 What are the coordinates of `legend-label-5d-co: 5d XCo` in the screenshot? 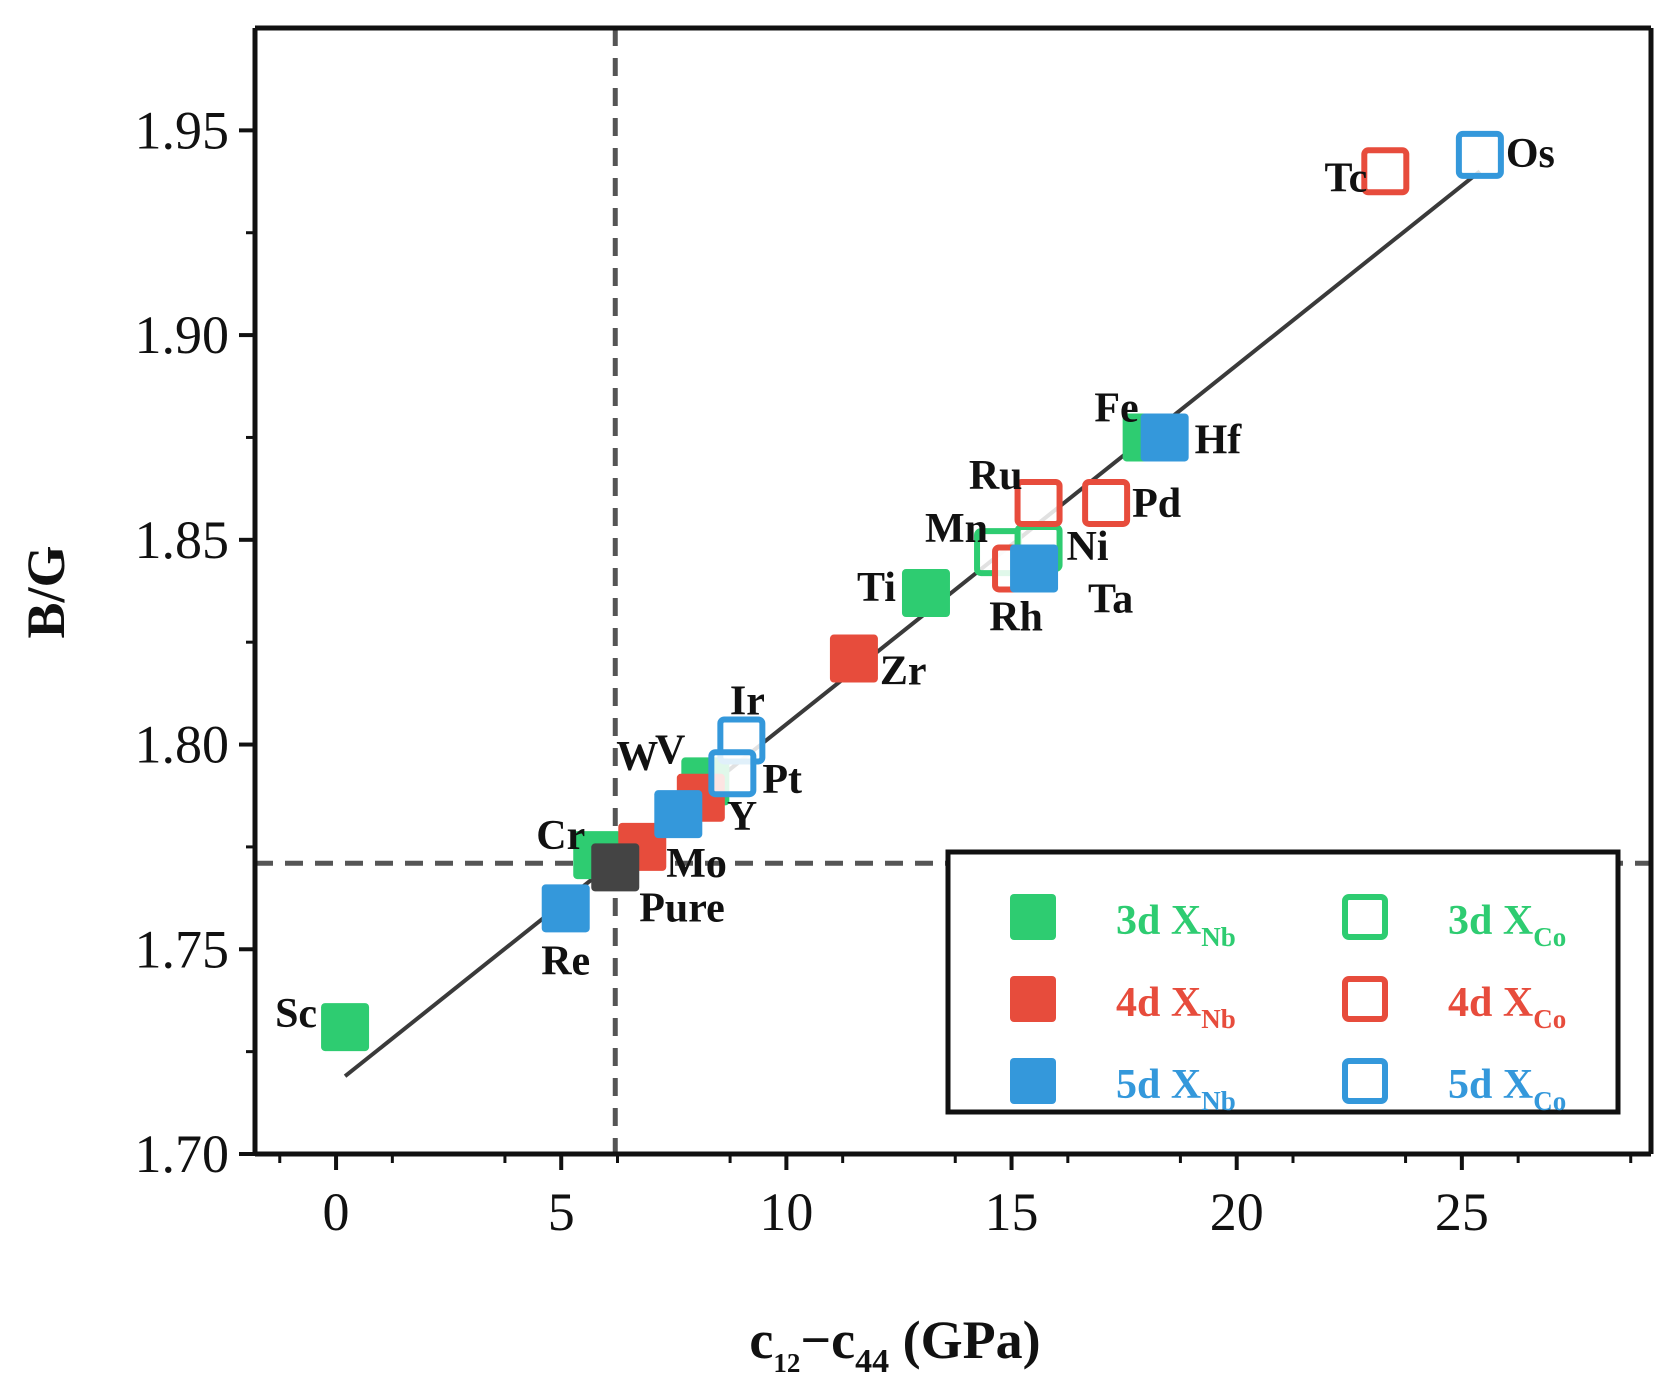 It's located at (1507, 1089).